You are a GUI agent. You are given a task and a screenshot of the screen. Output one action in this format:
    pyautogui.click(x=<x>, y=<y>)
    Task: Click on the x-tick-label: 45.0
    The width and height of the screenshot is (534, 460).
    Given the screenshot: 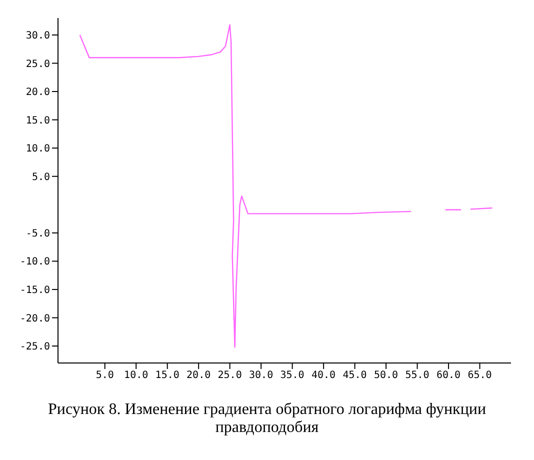 What is the action you would take?
    pyautogui.click(x=354, y=376)
    